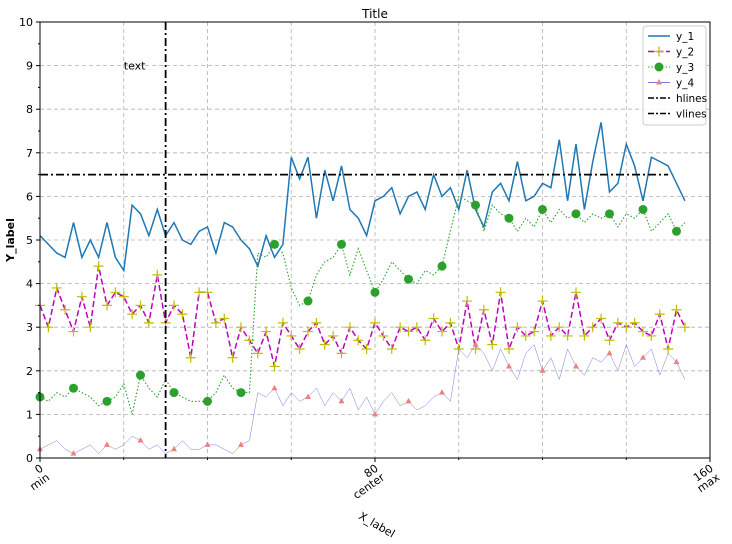 The height and width of the screenshot is (544, 732). Describe the element at coordinates (10, 240) in the screenshot. I see `y-axis-label: Y_label` at that location.